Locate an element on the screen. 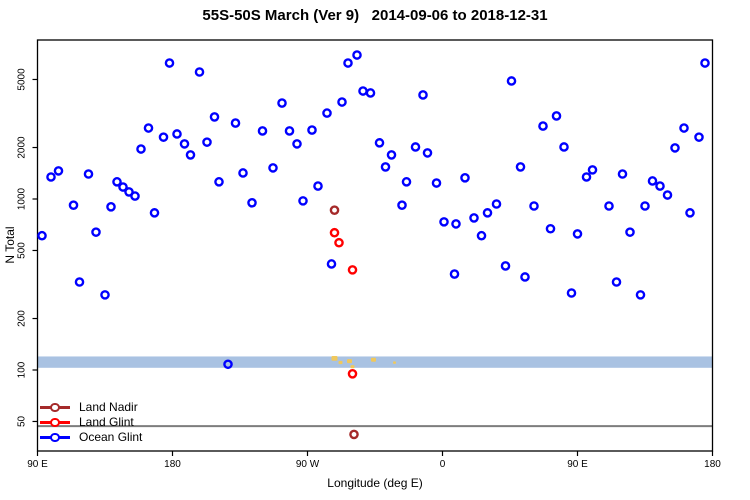  legend-label: Land Glint is located at coordinates (106, 422).